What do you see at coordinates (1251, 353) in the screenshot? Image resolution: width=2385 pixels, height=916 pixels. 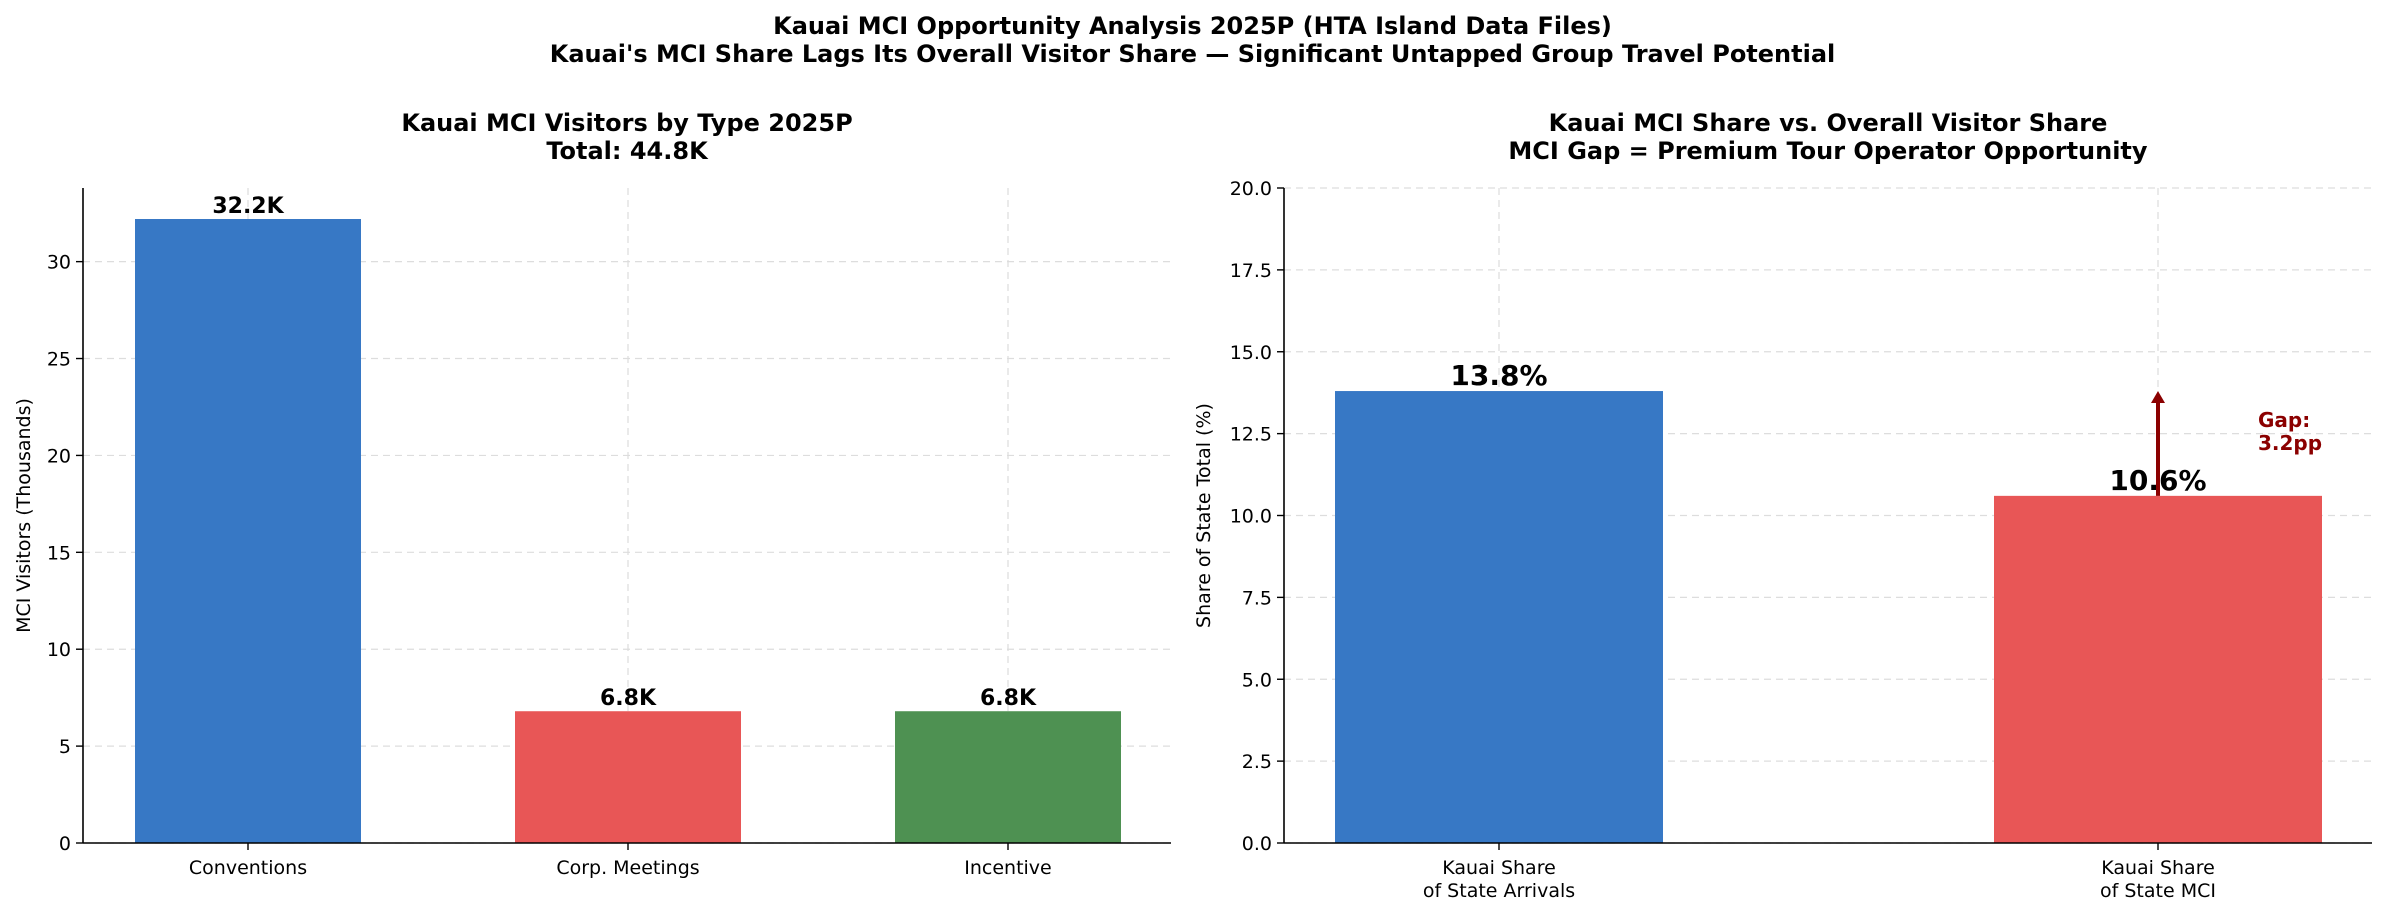 I see `y-tick-label: 15.0` at bounding box center [1251, 353].